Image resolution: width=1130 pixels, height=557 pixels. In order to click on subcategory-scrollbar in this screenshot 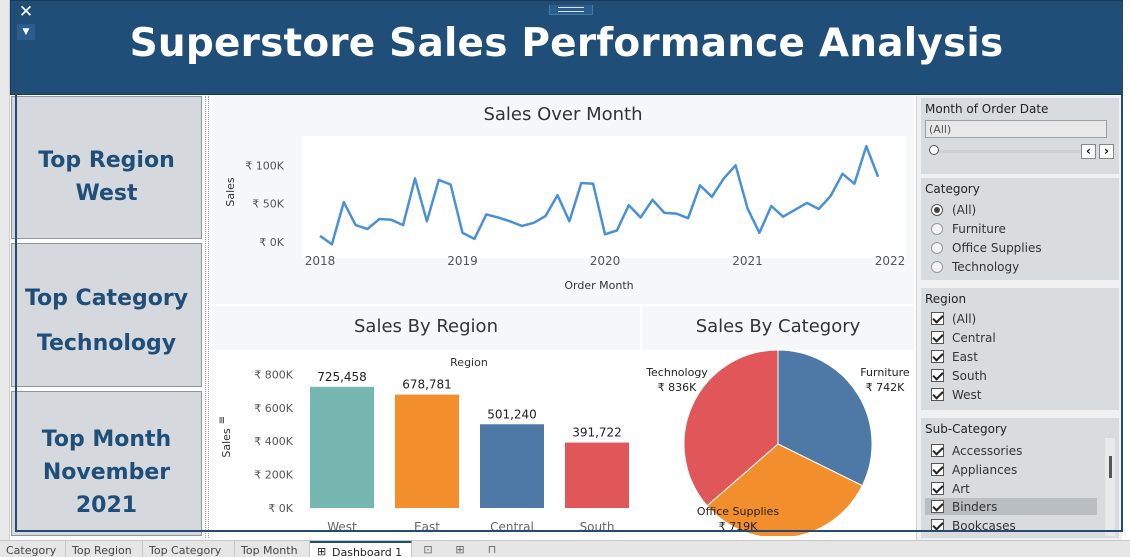, I will do `click(1110, 487)`.